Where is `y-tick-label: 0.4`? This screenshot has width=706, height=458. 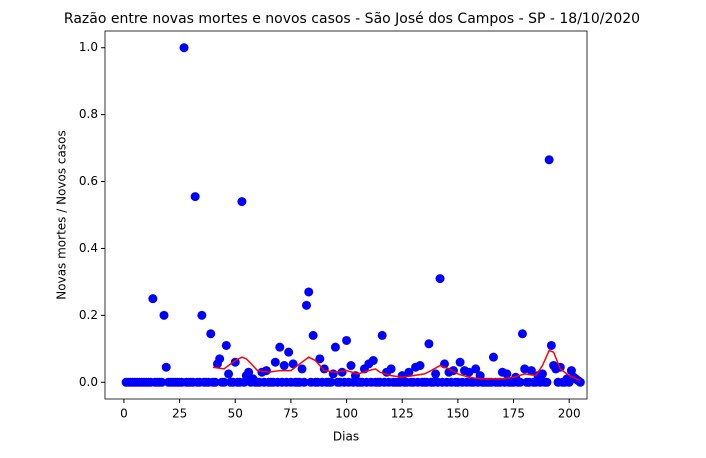
y-tick-label: 0.4 is located at coordinates (88, 248).